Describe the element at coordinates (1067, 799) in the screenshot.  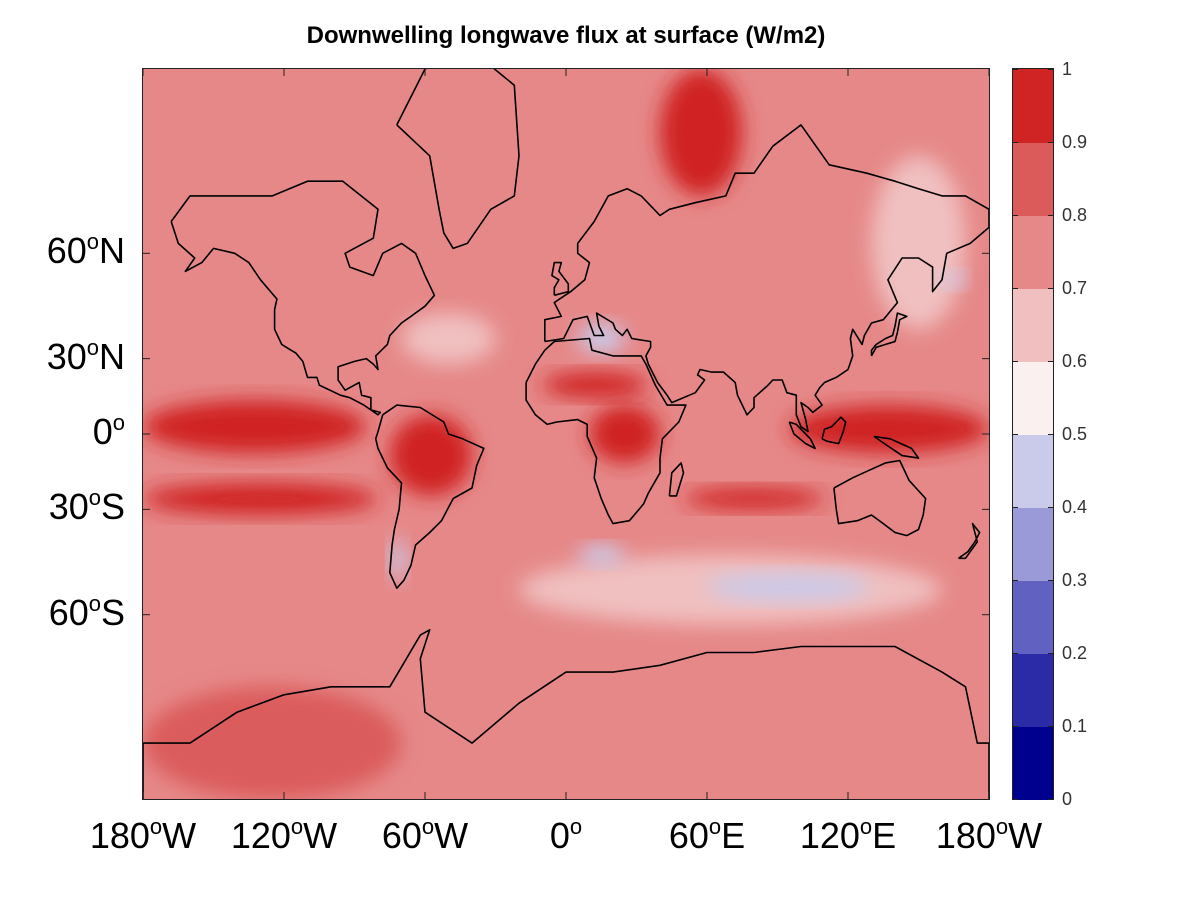
I see `colorbar-tick-label-0: 0` at that location.